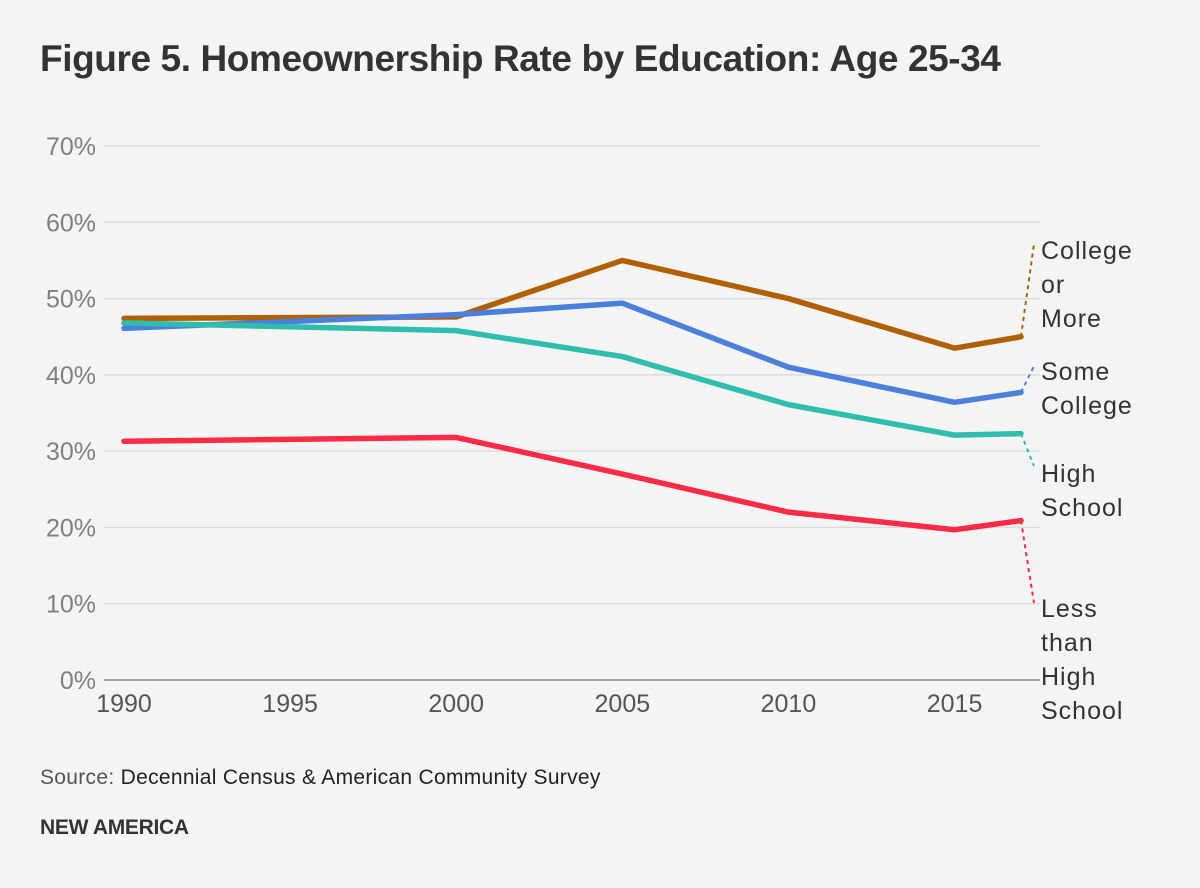 This screenshot has height=888, width=1200. I want to click on x-tick-label: 1990, so click(124, 704).